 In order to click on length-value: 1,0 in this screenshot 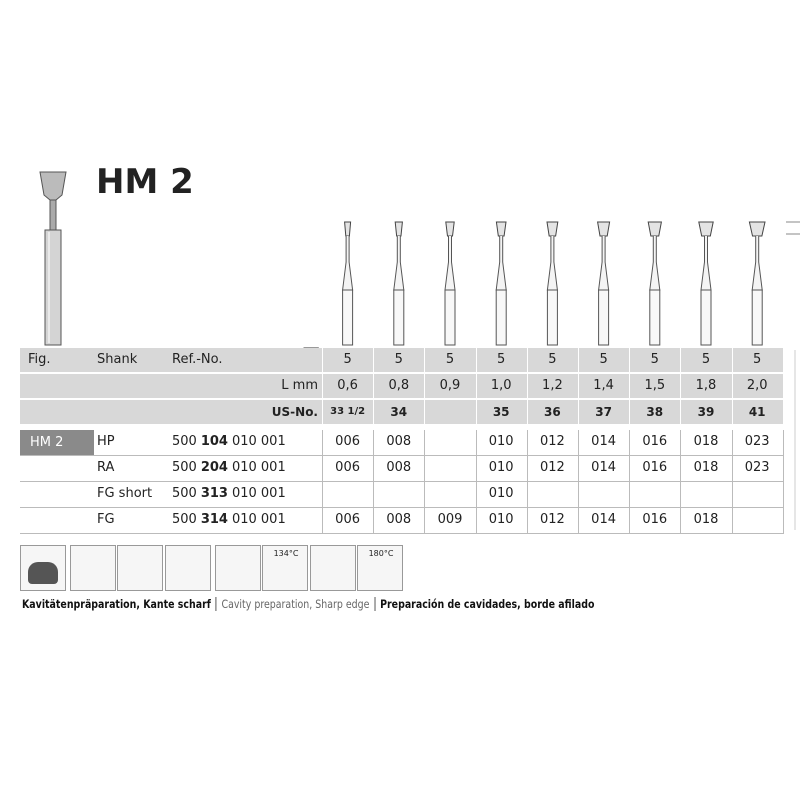, I will do `click(501, 385)`.